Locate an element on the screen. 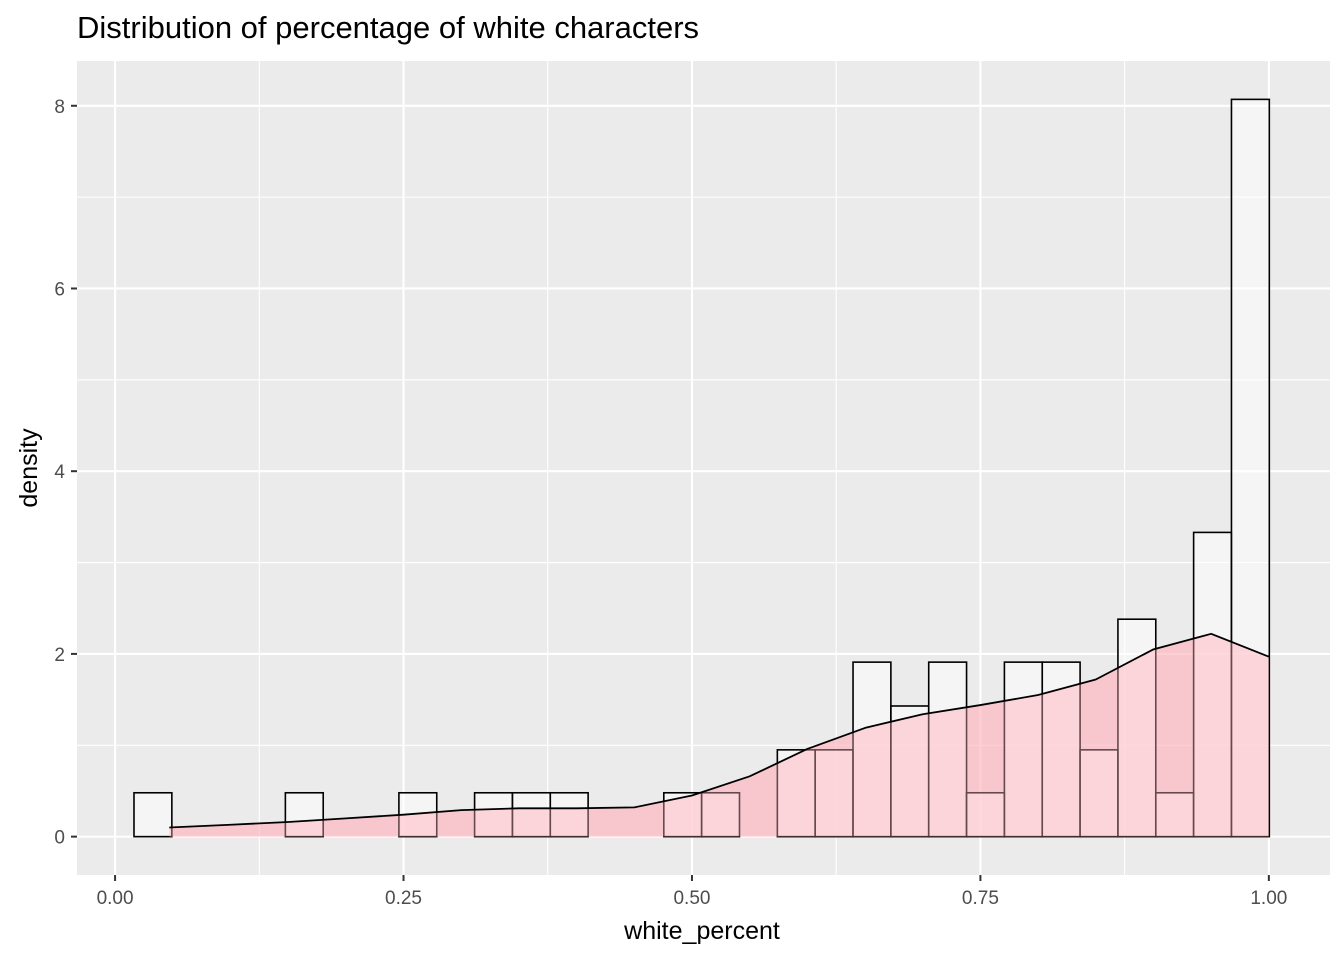  y-axis: 0 2 4 6 8 is located at coordinates (65, 473).